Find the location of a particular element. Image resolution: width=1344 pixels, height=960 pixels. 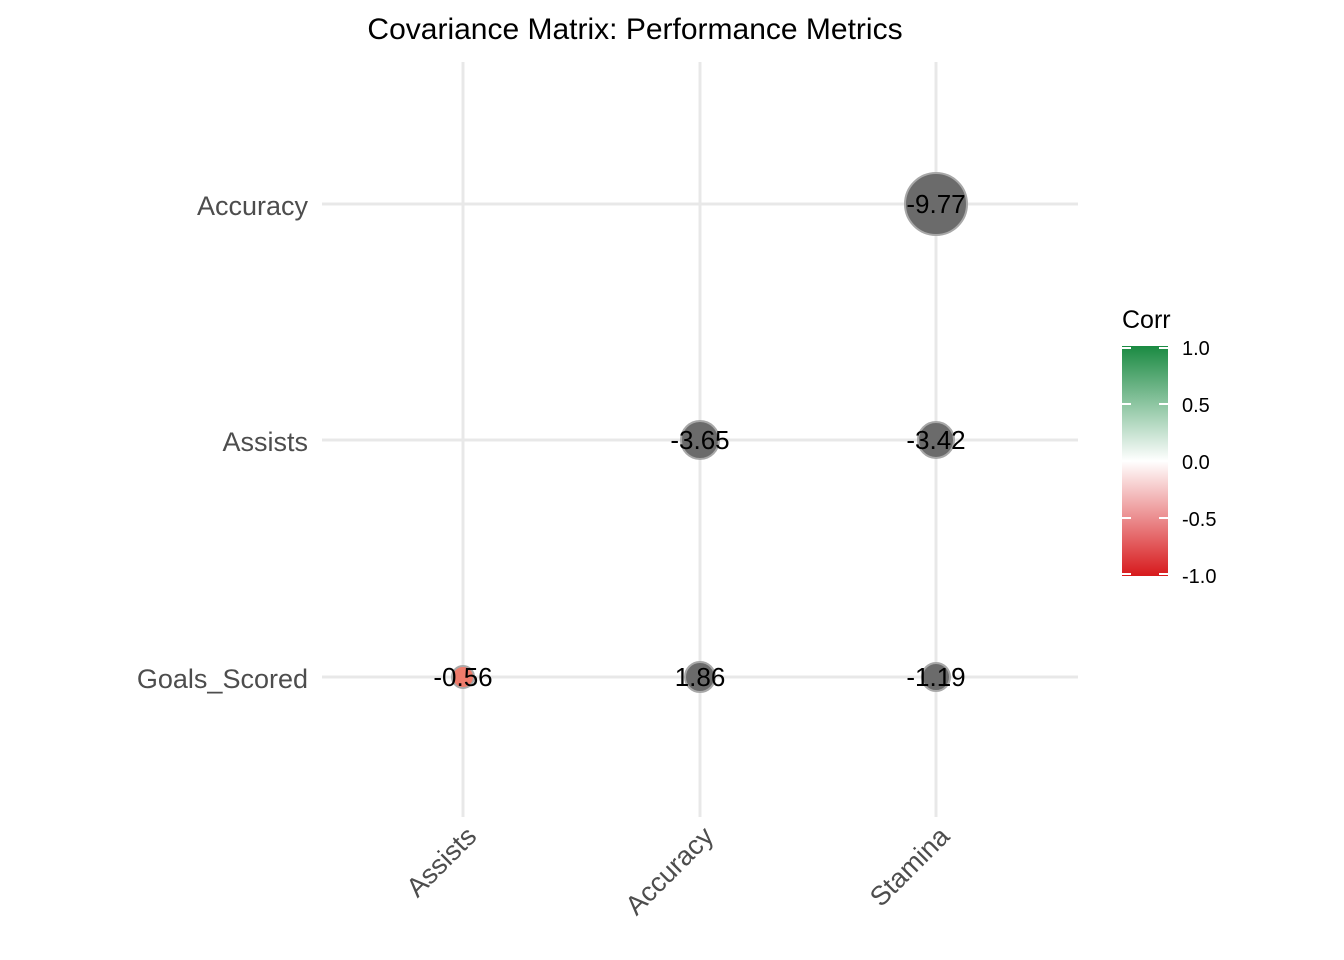

chart-title: Covariance Matrix: Performance Metrics is located at coordinates (634, 29).